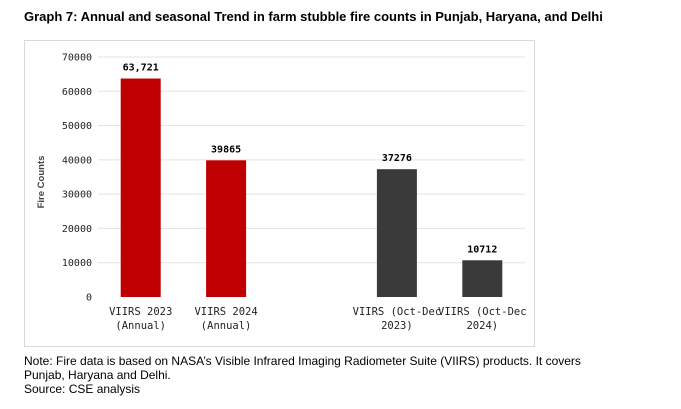  Describe the element at coordinates (82, 389) in the screenshot. I see `source-line: Source: CSE analysis` at that location.